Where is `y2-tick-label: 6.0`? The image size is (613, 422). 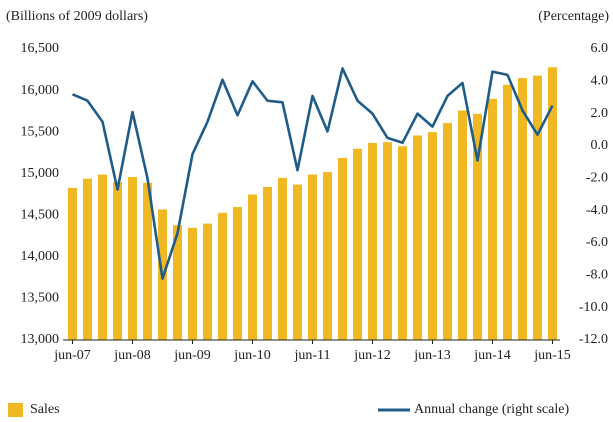 y2-tick-label: 6.0 is located at coordinates (600, 48).